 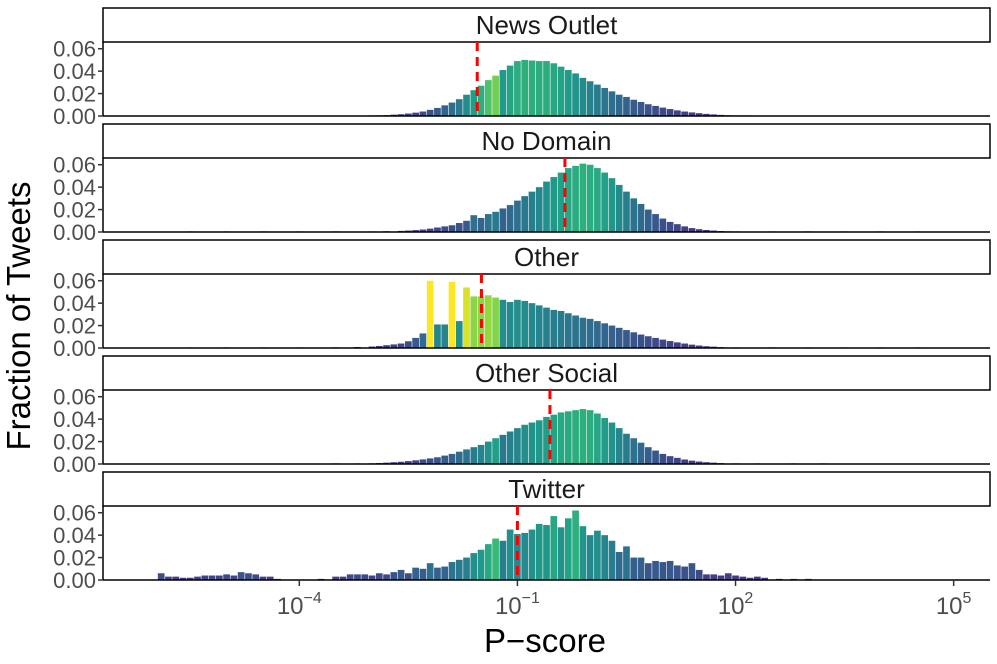 What do you see at coordinates (74, 281) in the screenshot?
I see `y-tick-label: 0.06` at bounding box center [74, 281].